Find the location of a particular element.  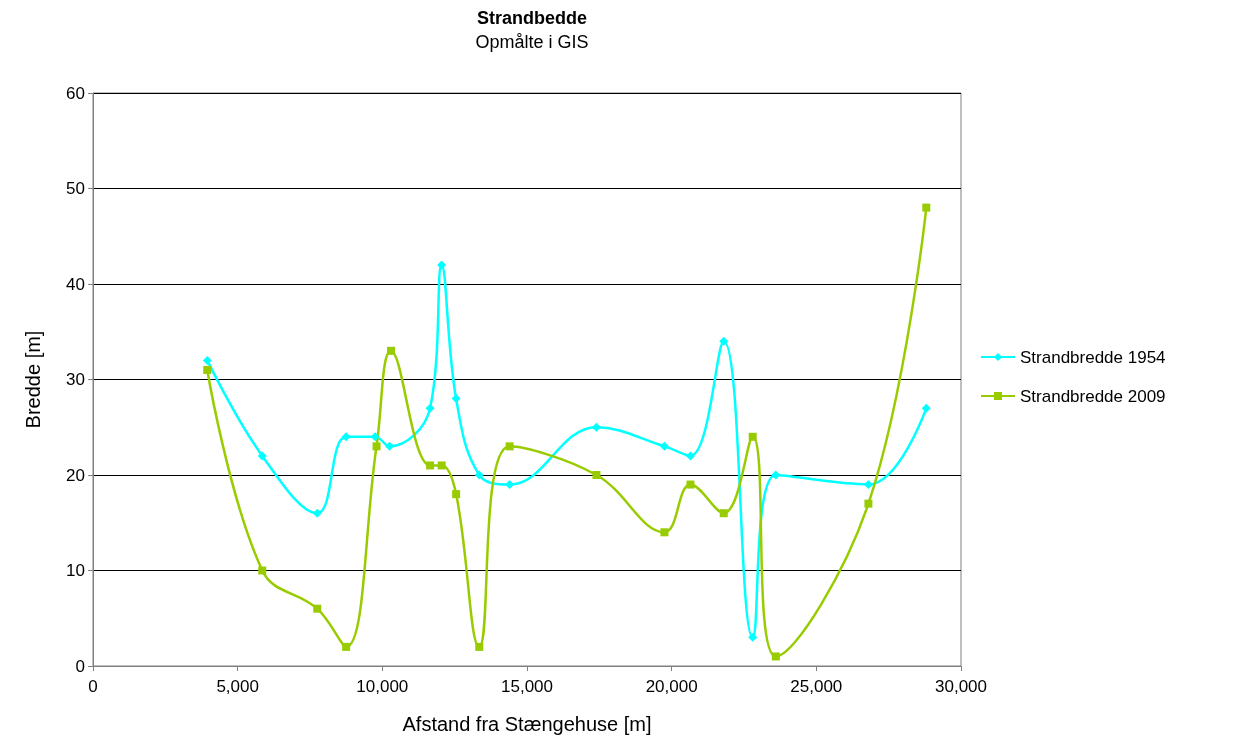

y-tick-label: 30 is located at coordinates (75, 379).